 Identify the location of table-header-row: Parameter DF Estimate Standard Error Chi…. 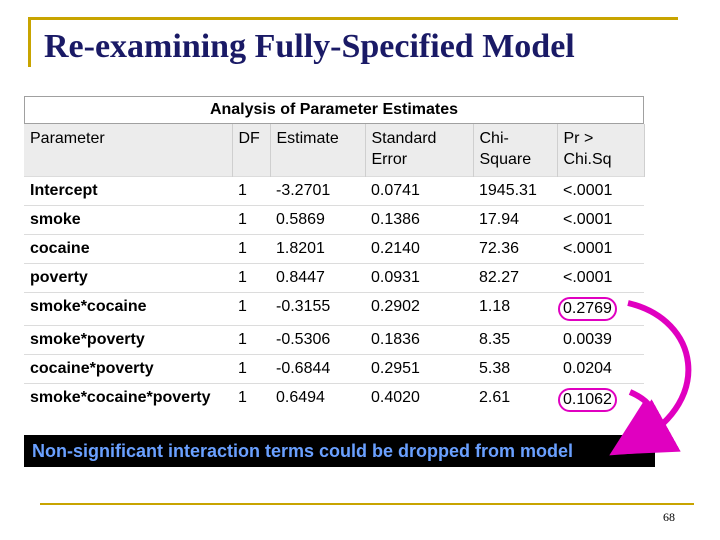
(334, 150).